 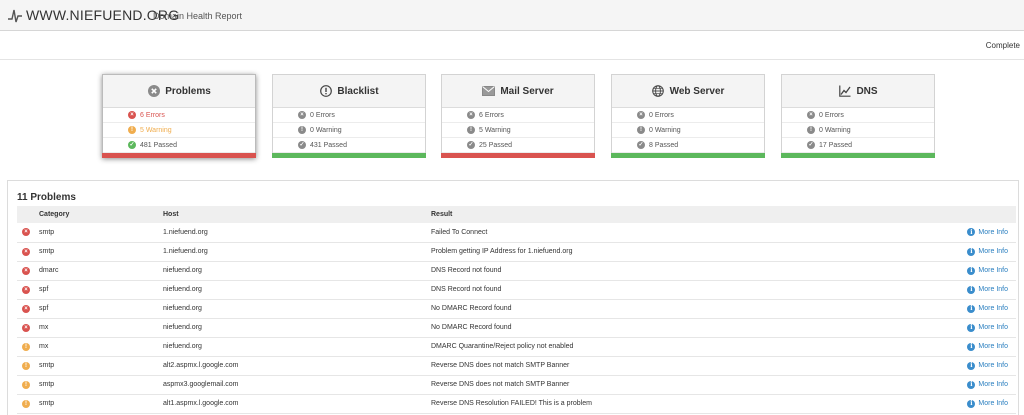 What do you see at coordinates (103, 15) in the screenshot?
I see `brand-name: WWW.NIEFUEND.ORG` at bounding box center [103, 15].